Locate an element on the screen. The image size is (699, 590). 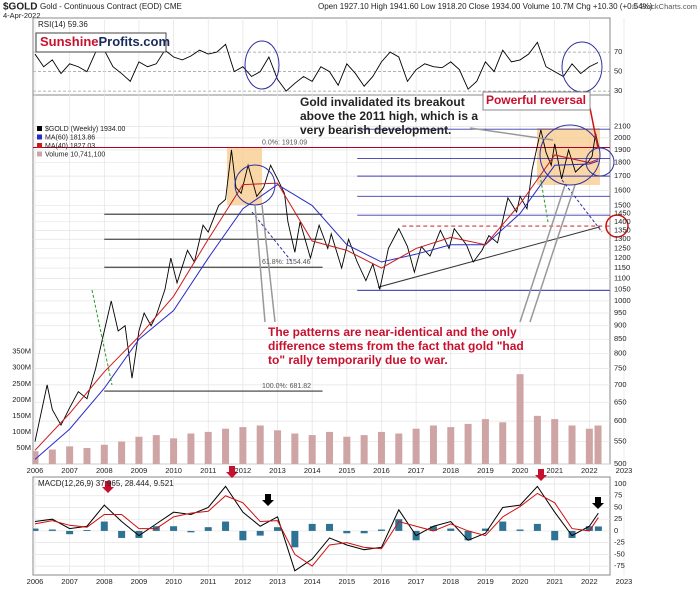
y-tick-label: 850 is located at coordinates (620, 338).